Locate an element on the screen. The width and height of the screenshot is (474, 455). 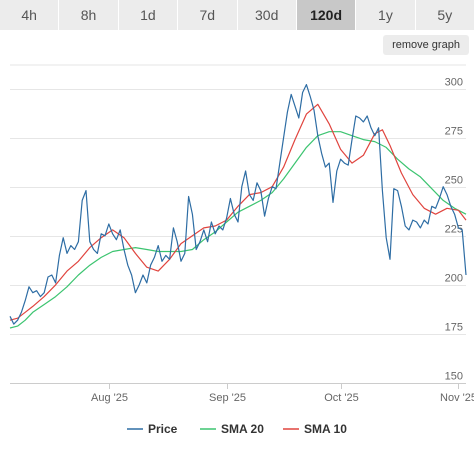
y-tick-label: 275 is located at coordinates (454, 132).